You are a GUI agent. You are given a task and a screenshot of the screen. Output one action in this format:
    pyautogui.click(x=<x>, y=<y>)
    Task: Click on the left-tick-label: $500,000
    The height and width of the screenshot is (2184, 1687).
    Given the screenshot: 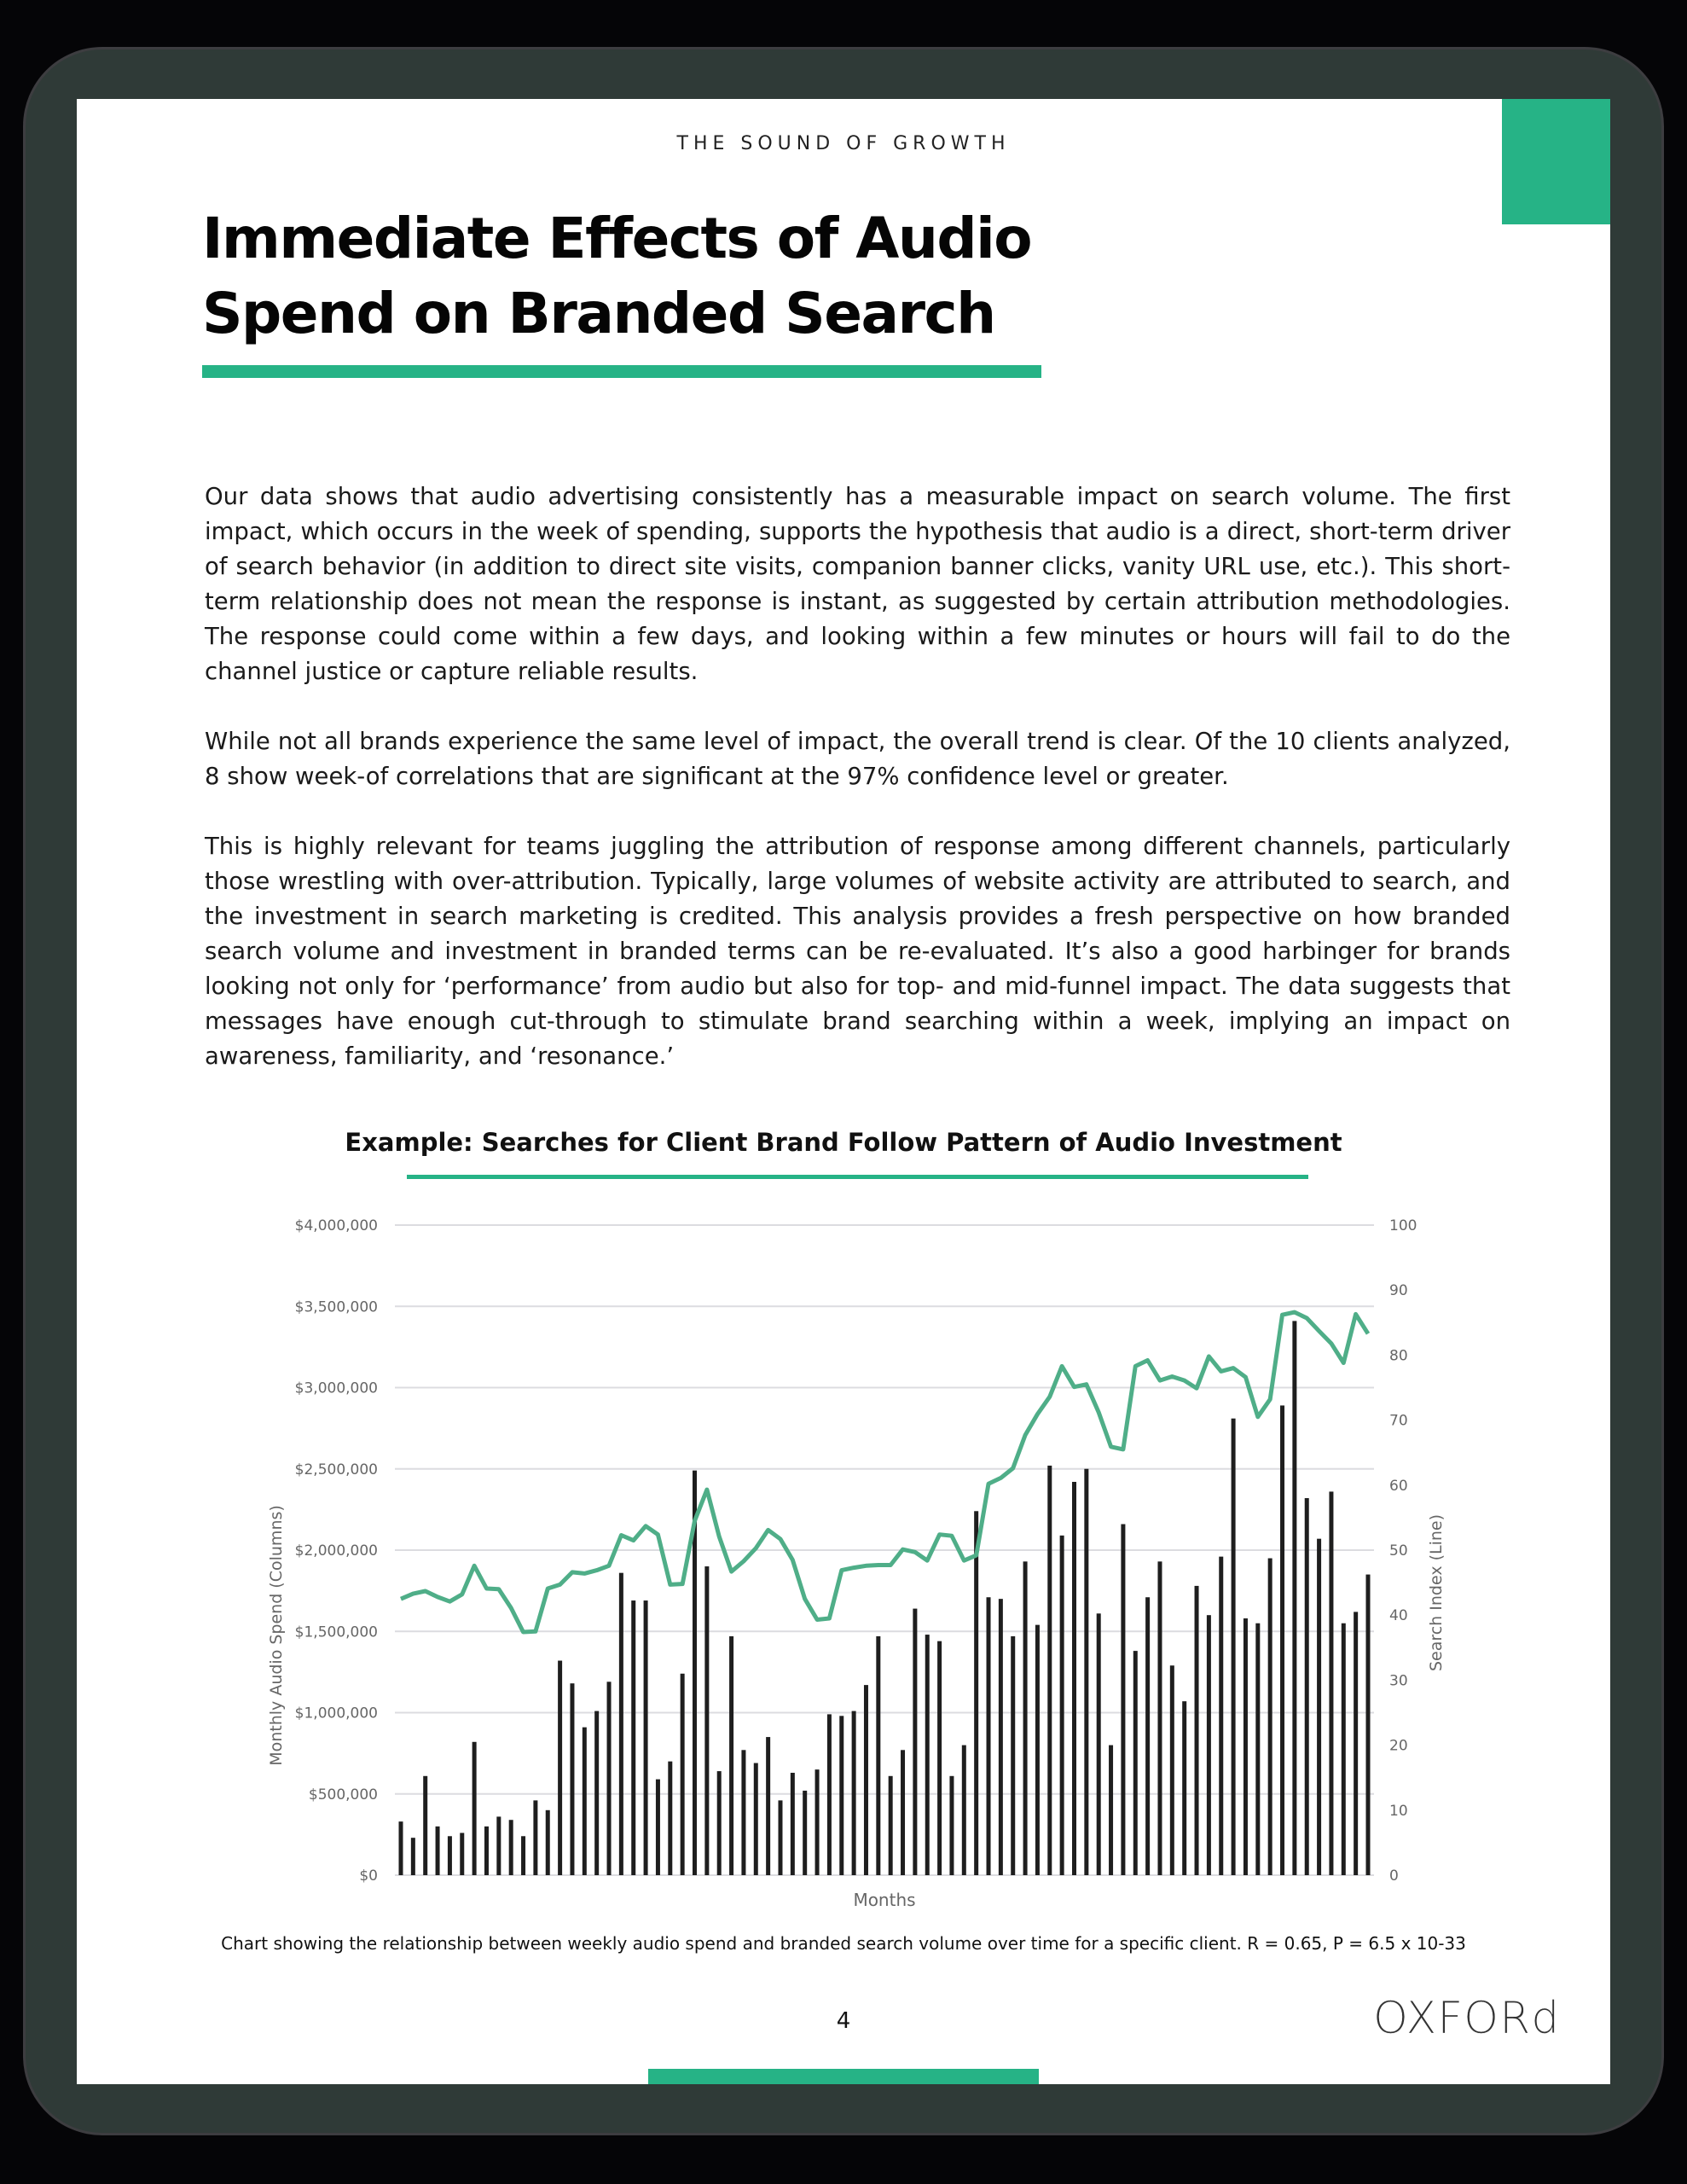 What is the action you would take?
    pyautogui.click(x=343, y=1795)
    